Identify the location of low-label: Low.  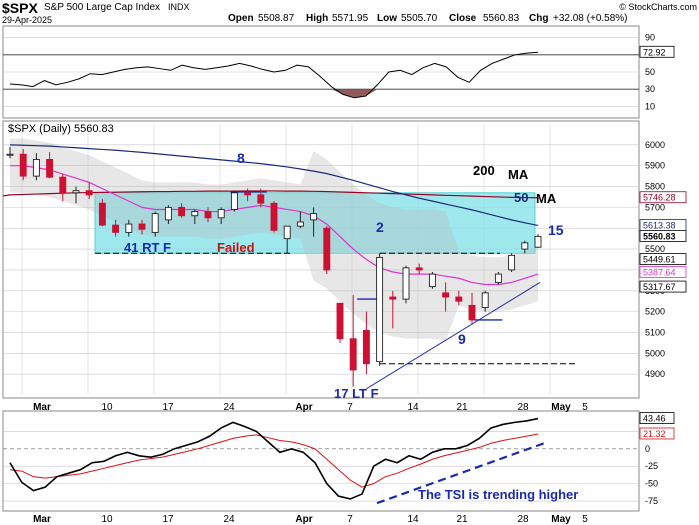
(387, 18).